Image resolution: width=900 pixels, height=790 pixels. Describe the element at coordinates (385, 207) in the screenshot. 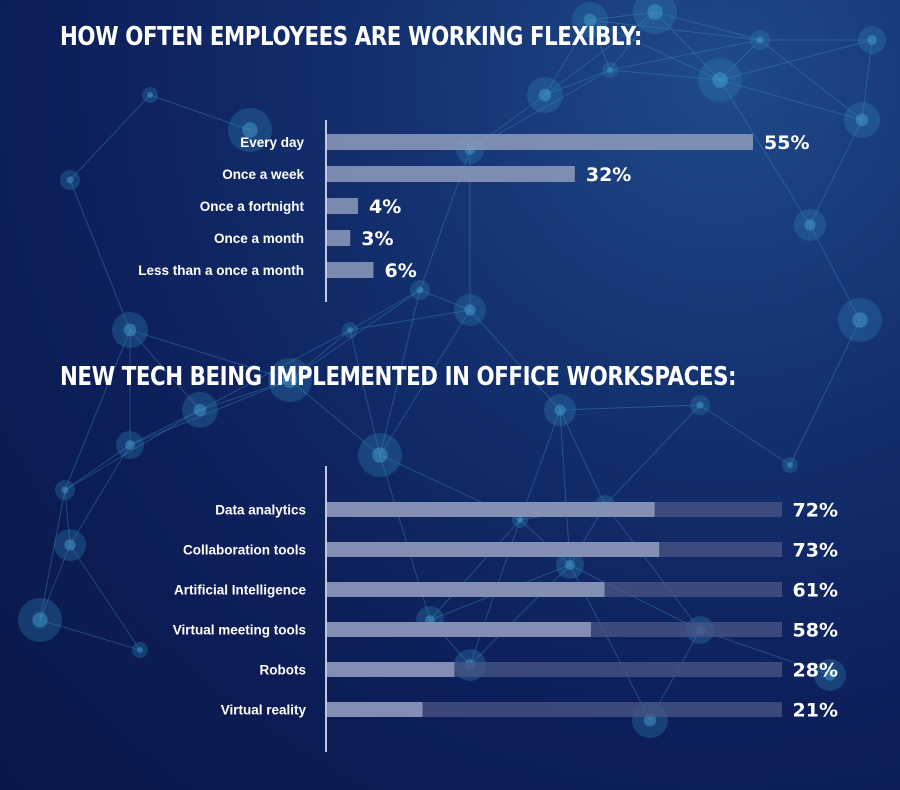

I see `value-label-once-a-fortnight: 4%` at that location.